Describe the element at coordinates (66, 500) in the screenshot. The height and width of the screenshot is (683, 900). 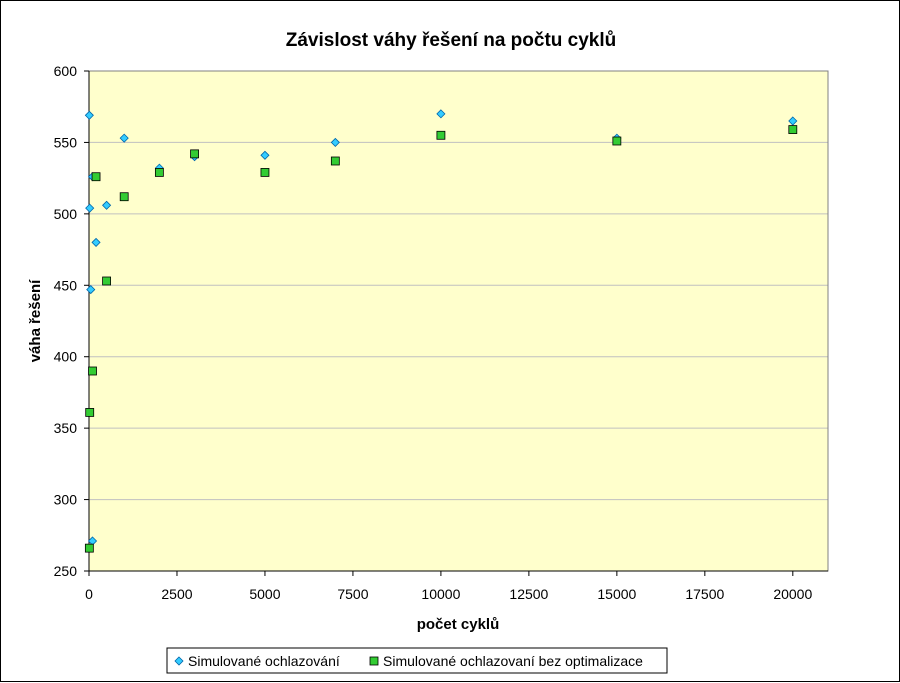
I see `y-tick-label: 300` at that location.